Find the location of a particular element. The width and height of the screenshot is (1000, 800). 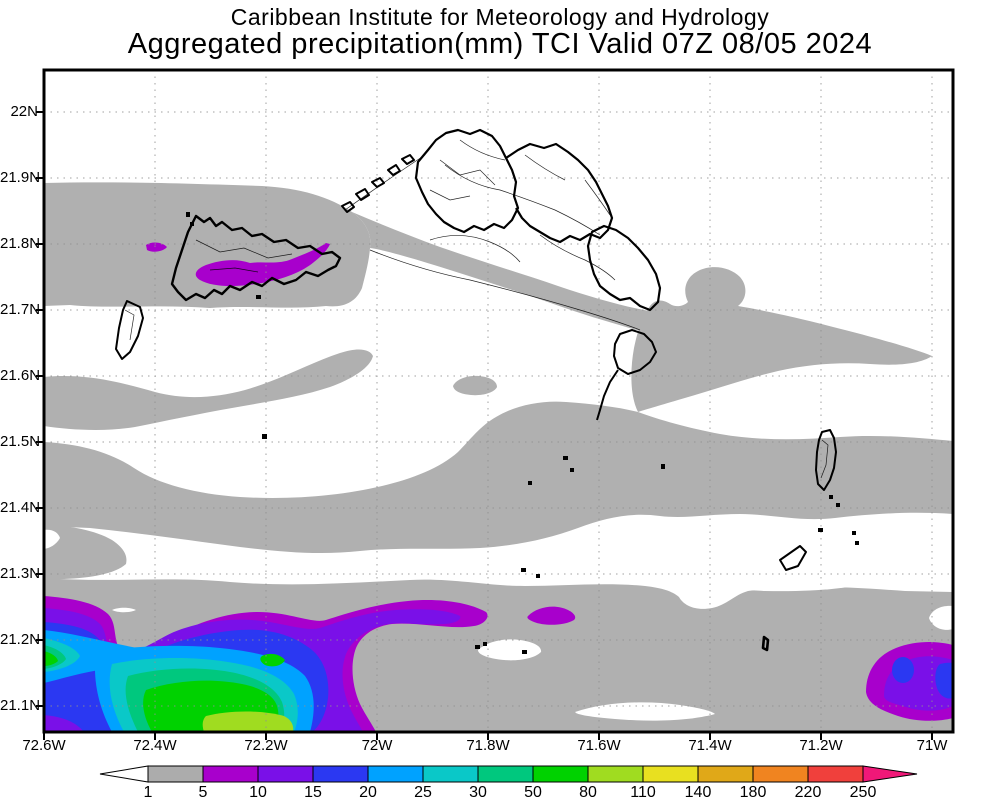

gray-wave-band is located at coordinates (208, 389).